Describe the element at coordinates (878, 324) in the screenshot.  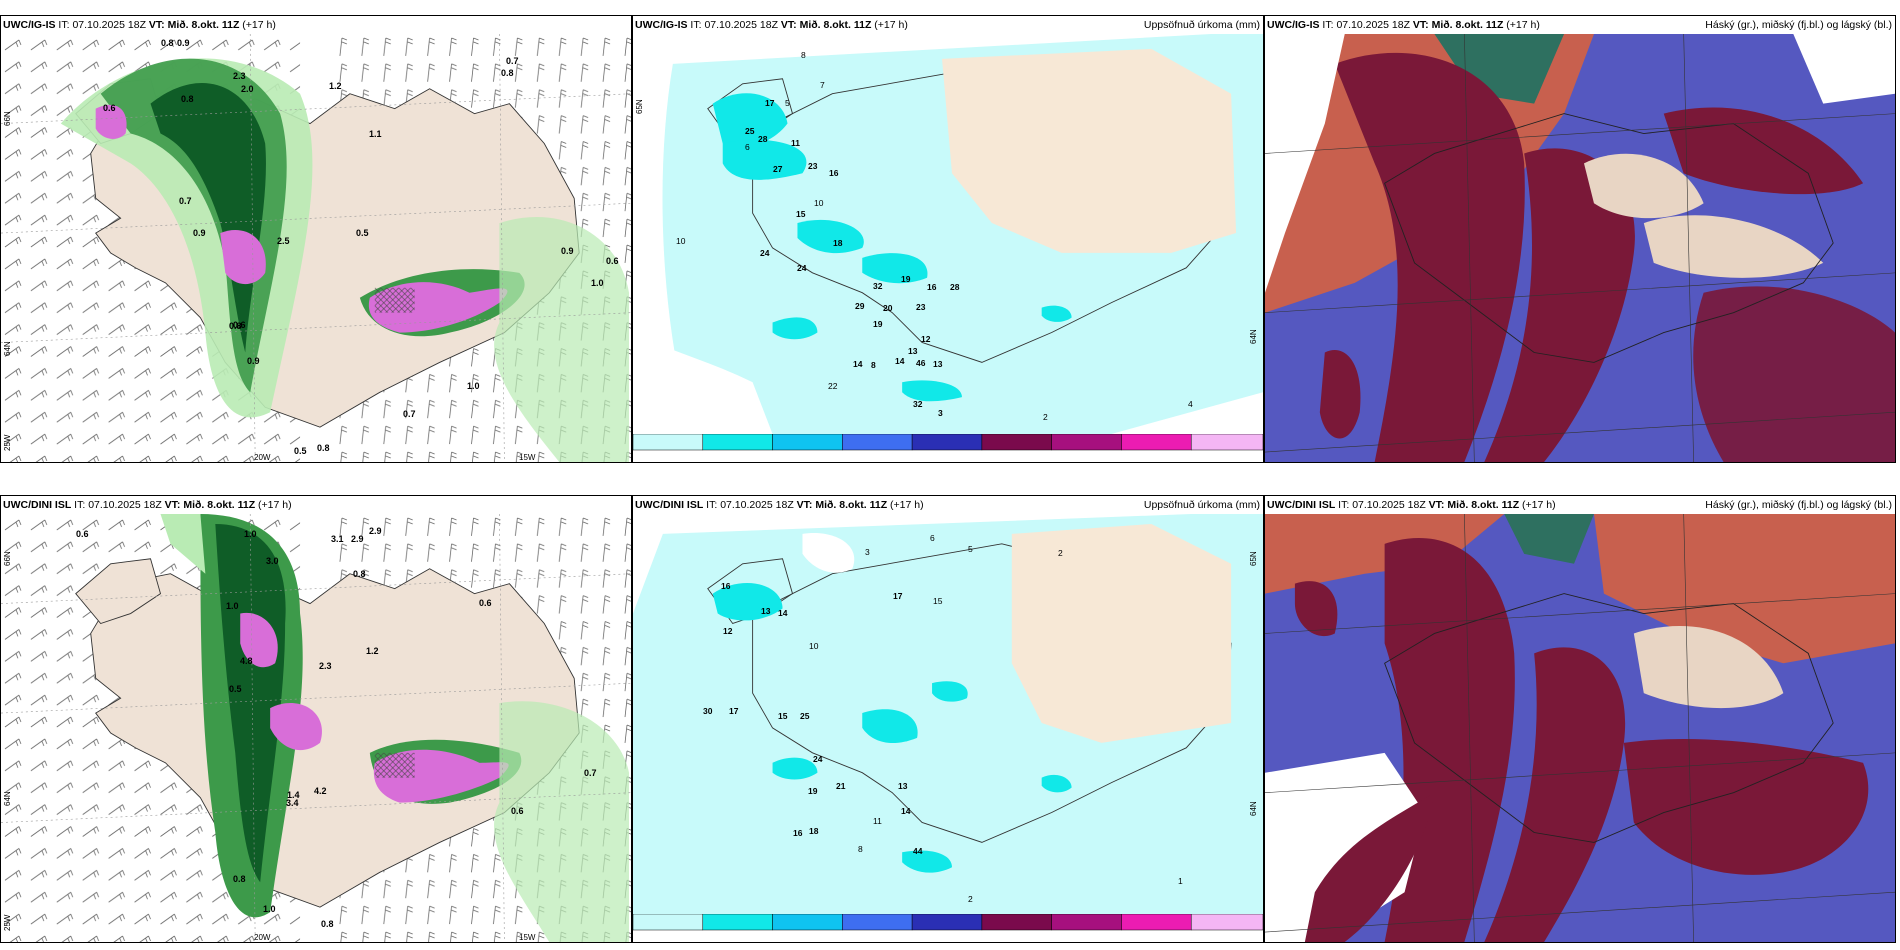
I see `value-label: 19` at that location.